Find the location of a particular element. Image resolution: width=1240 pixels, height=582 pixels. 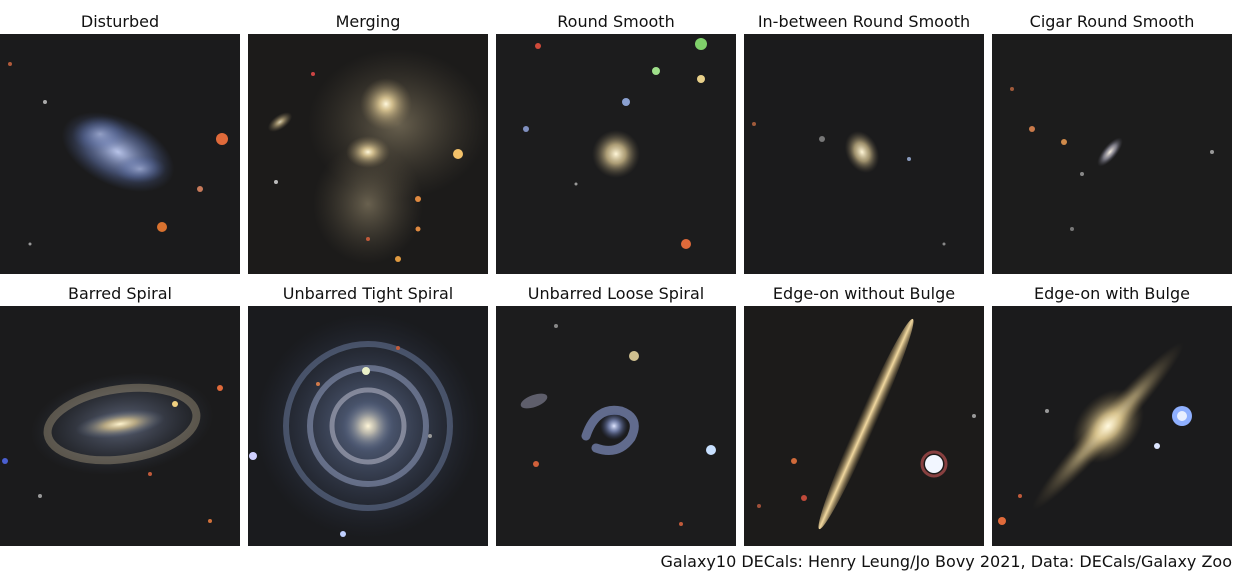

panel-label: Edge-on without Bulge is located at coordinates (864, 293).